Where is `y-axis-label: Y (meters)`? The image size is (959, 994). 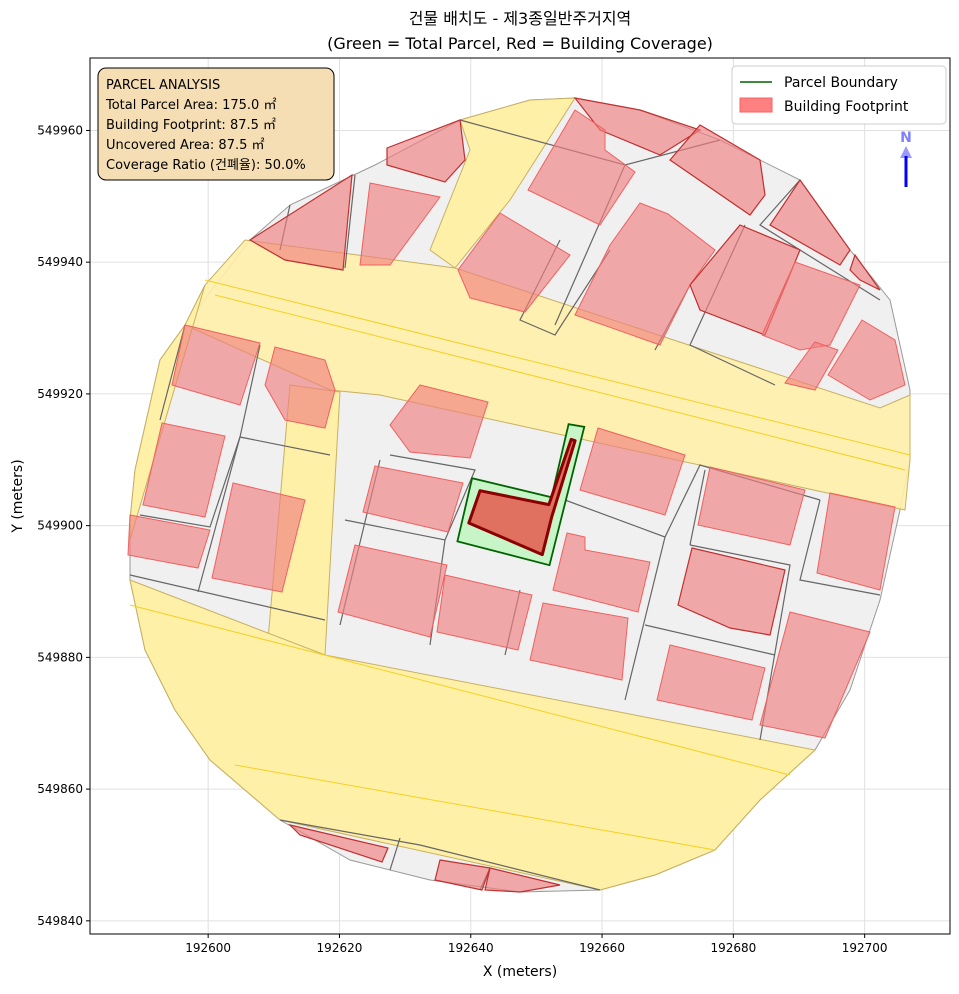
y-axis-label: Y (meters) is located at coordinates (18, 496).